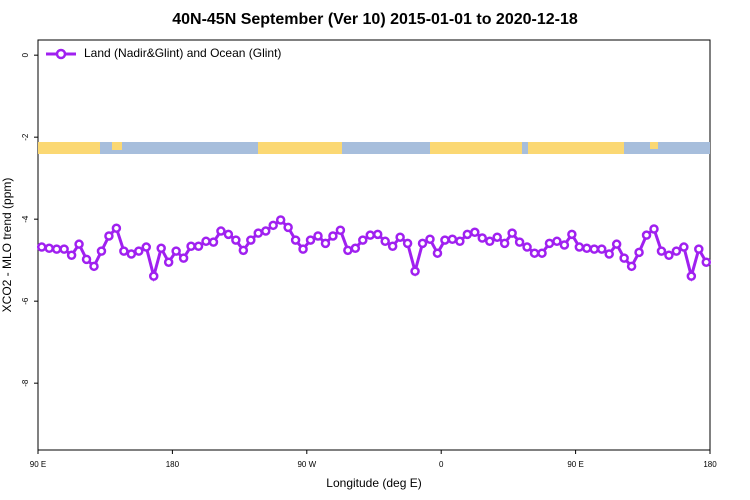 The height and width of the screenshot is (500, 750). What do you see at coordinates (7, 245) in the screenshot?
I see `y-axis-label: XCO2 - MLO trend (ppm)` at bounding box center [7, 245].